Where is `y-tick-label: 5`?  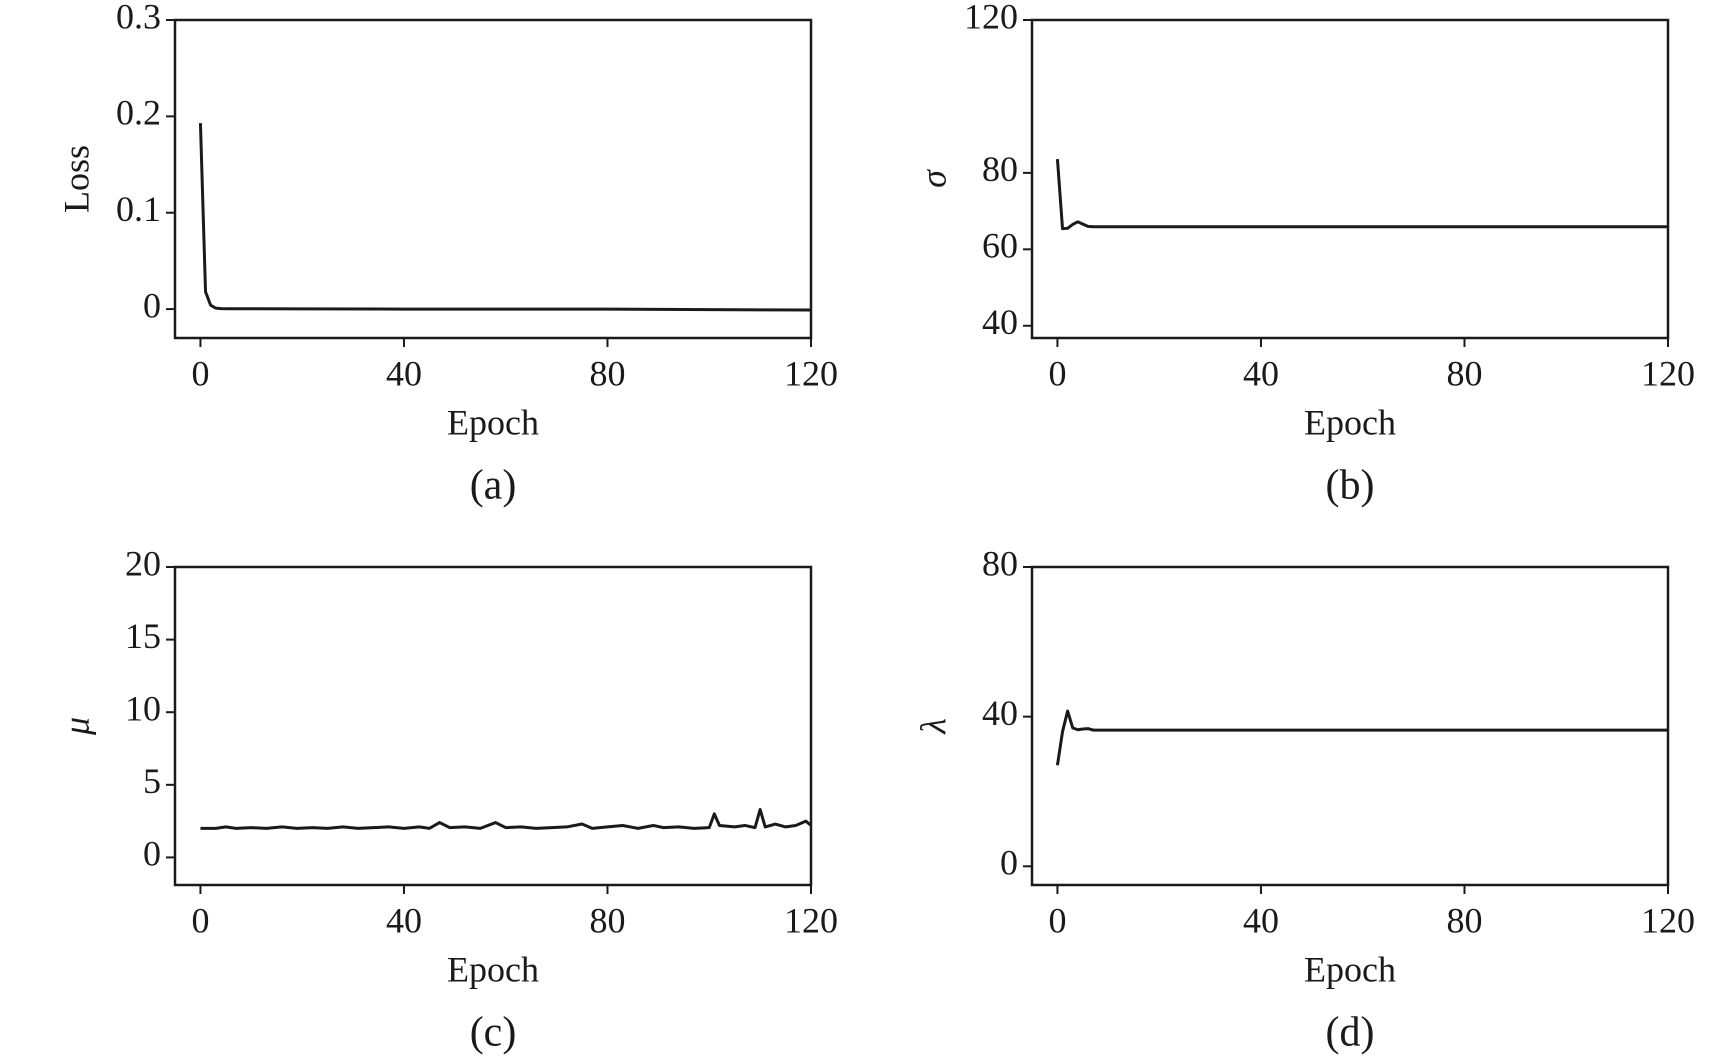
y-tick-label: 5 is located at coordinates (152, 781).